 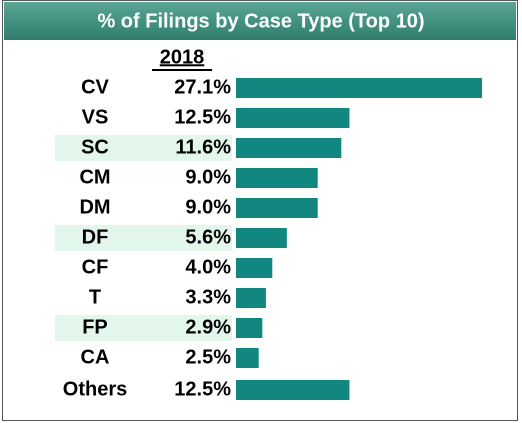 I want to click on category-label: CF, so click(x=95, y=267).